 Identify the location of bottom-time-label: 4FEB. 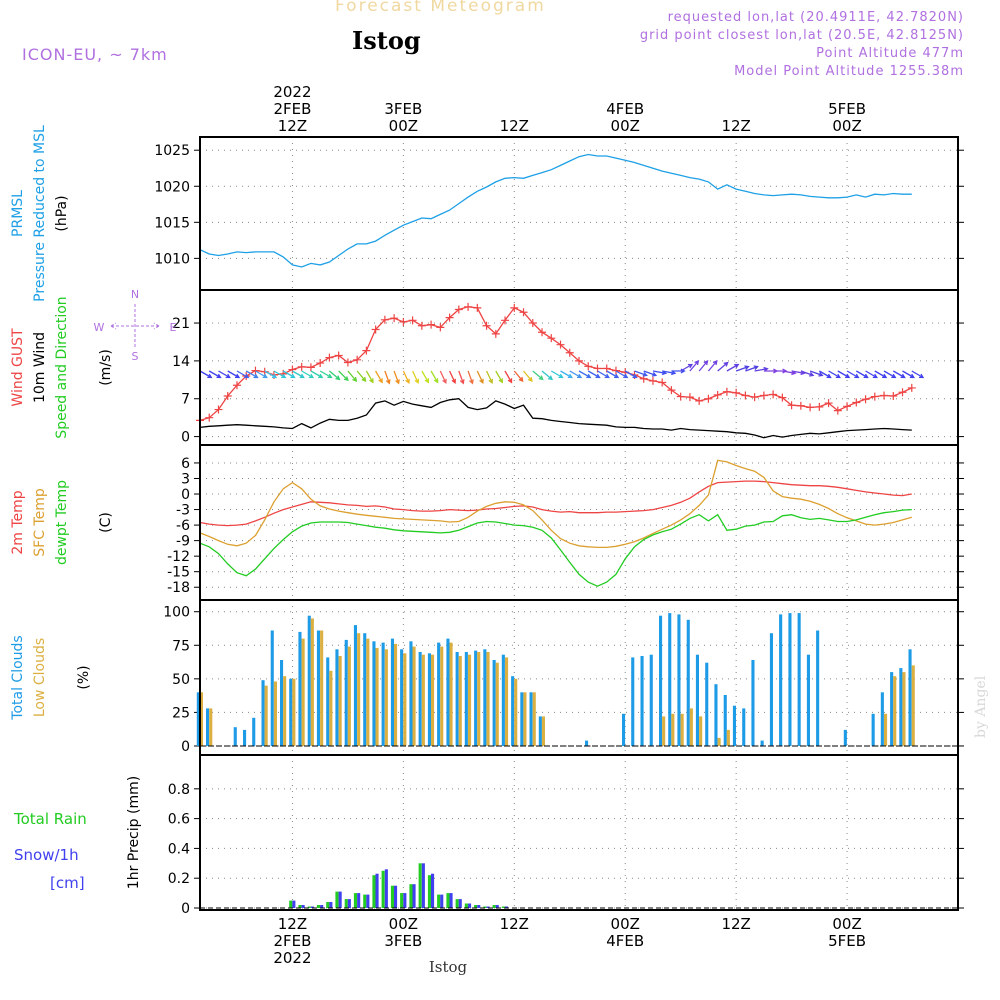
(625, 941).